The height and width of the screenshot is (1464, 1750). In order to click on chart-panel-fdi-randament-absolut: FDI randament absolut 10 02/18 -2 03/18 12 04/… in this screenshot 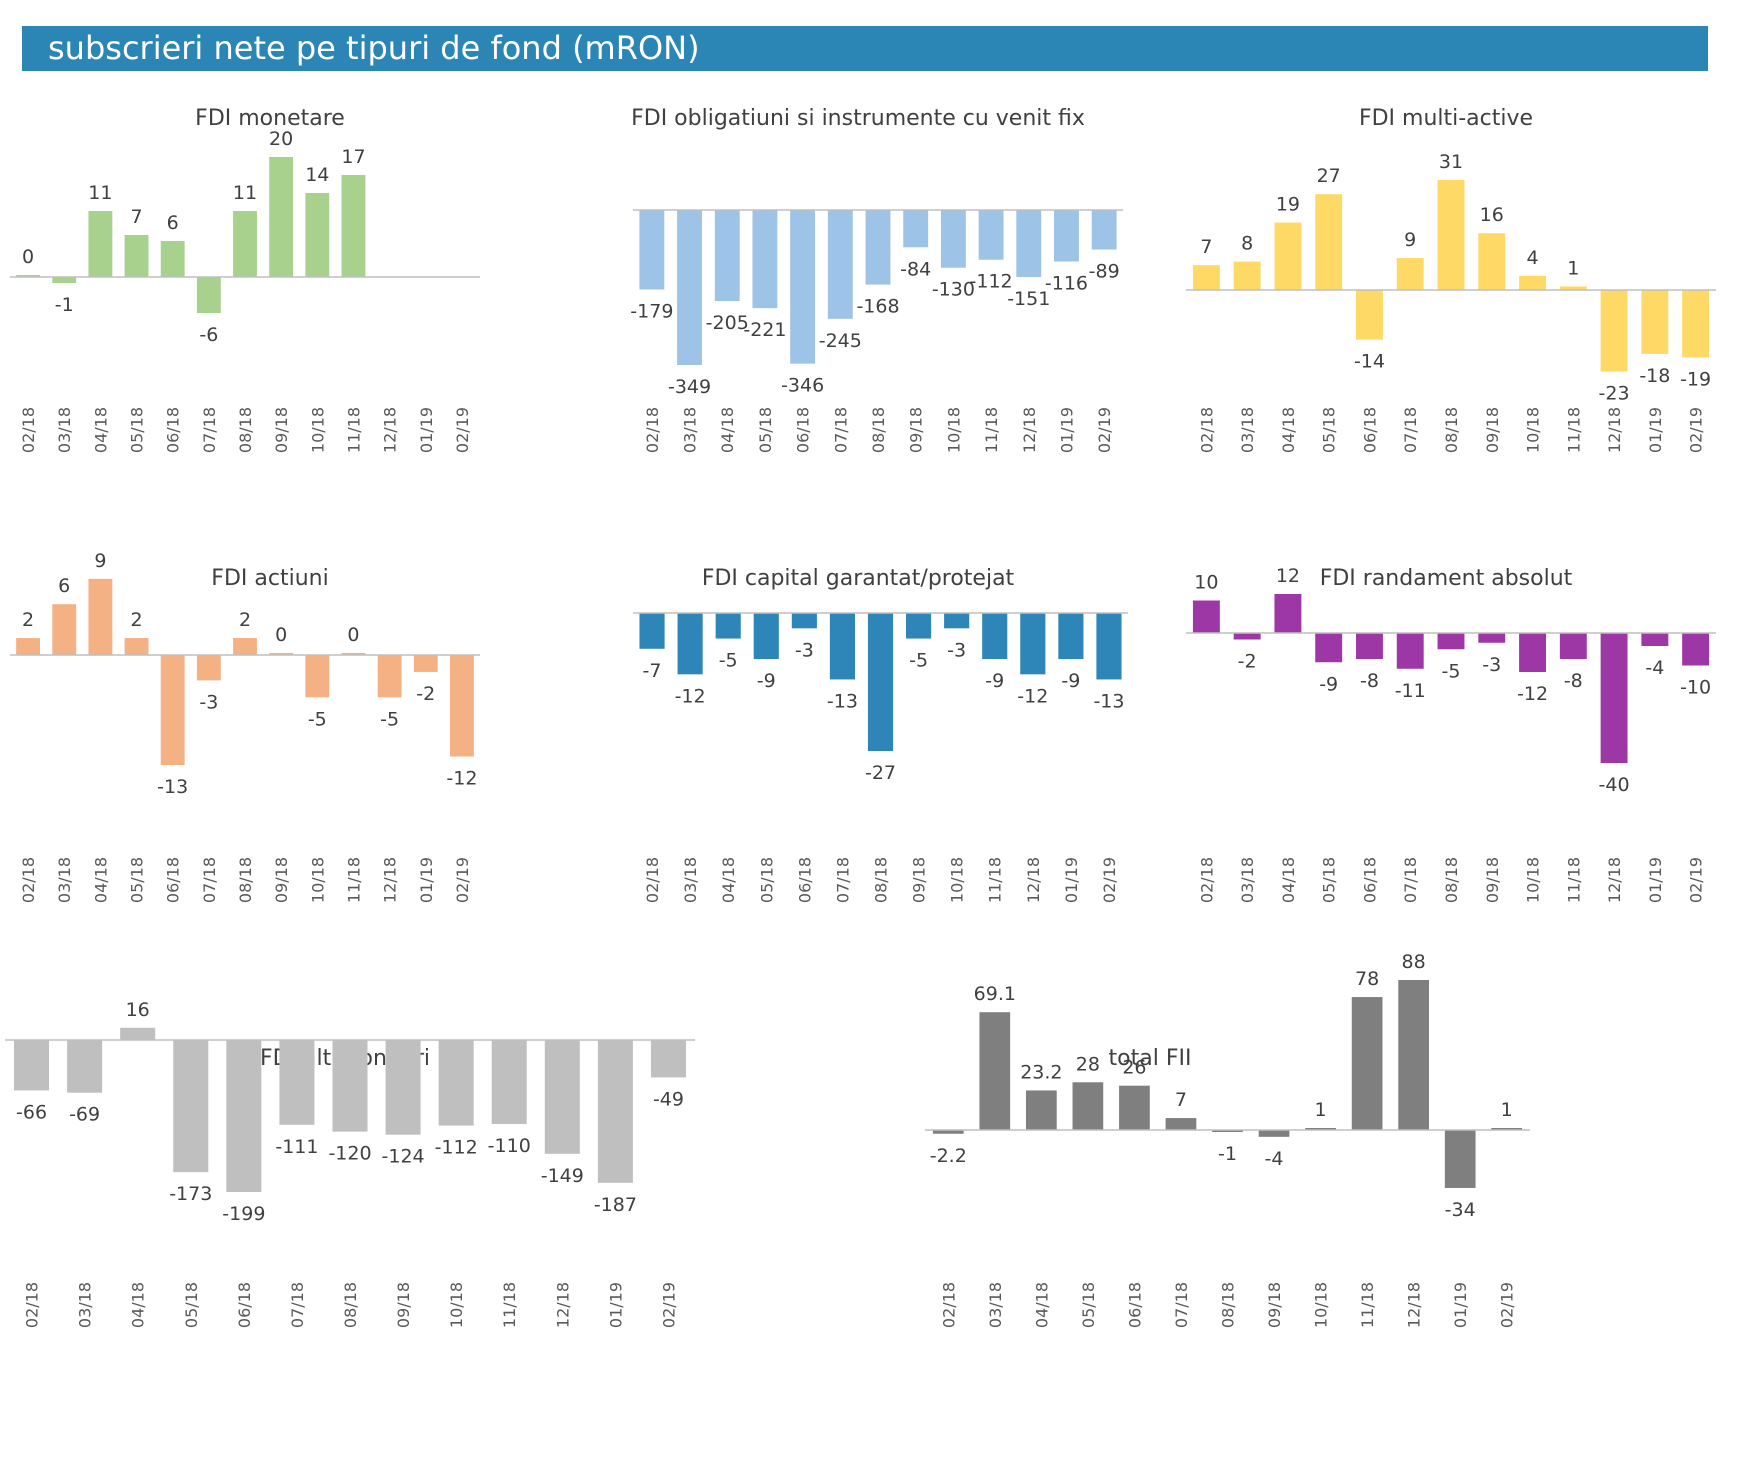, I will do `click(1451, 765)`.